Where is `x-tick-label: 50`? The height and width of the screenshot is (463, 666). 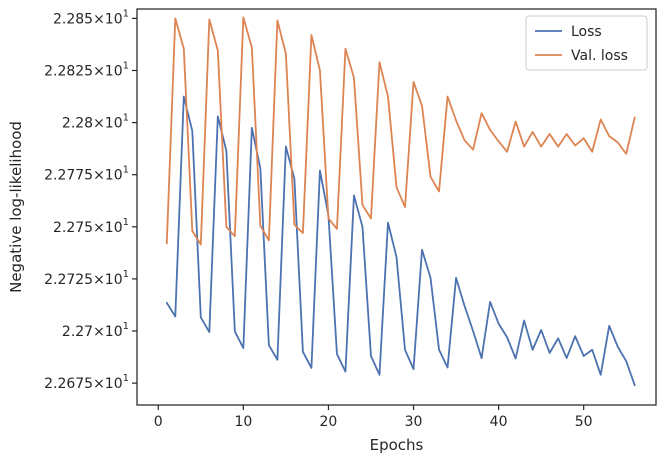 x-tick-label: 50 is located at coordinates (584, 422).